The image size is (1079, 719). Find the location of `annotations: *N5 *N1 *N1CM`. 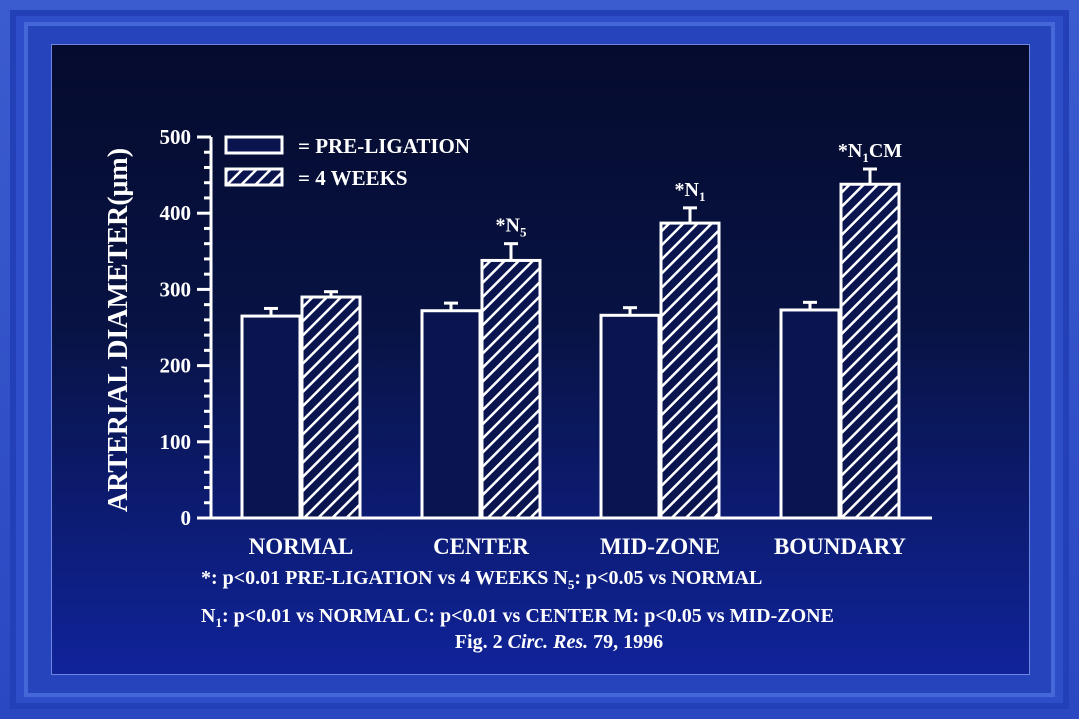

annotations: *N5 *N1 *N1CM is located at coordinates (699, 190).